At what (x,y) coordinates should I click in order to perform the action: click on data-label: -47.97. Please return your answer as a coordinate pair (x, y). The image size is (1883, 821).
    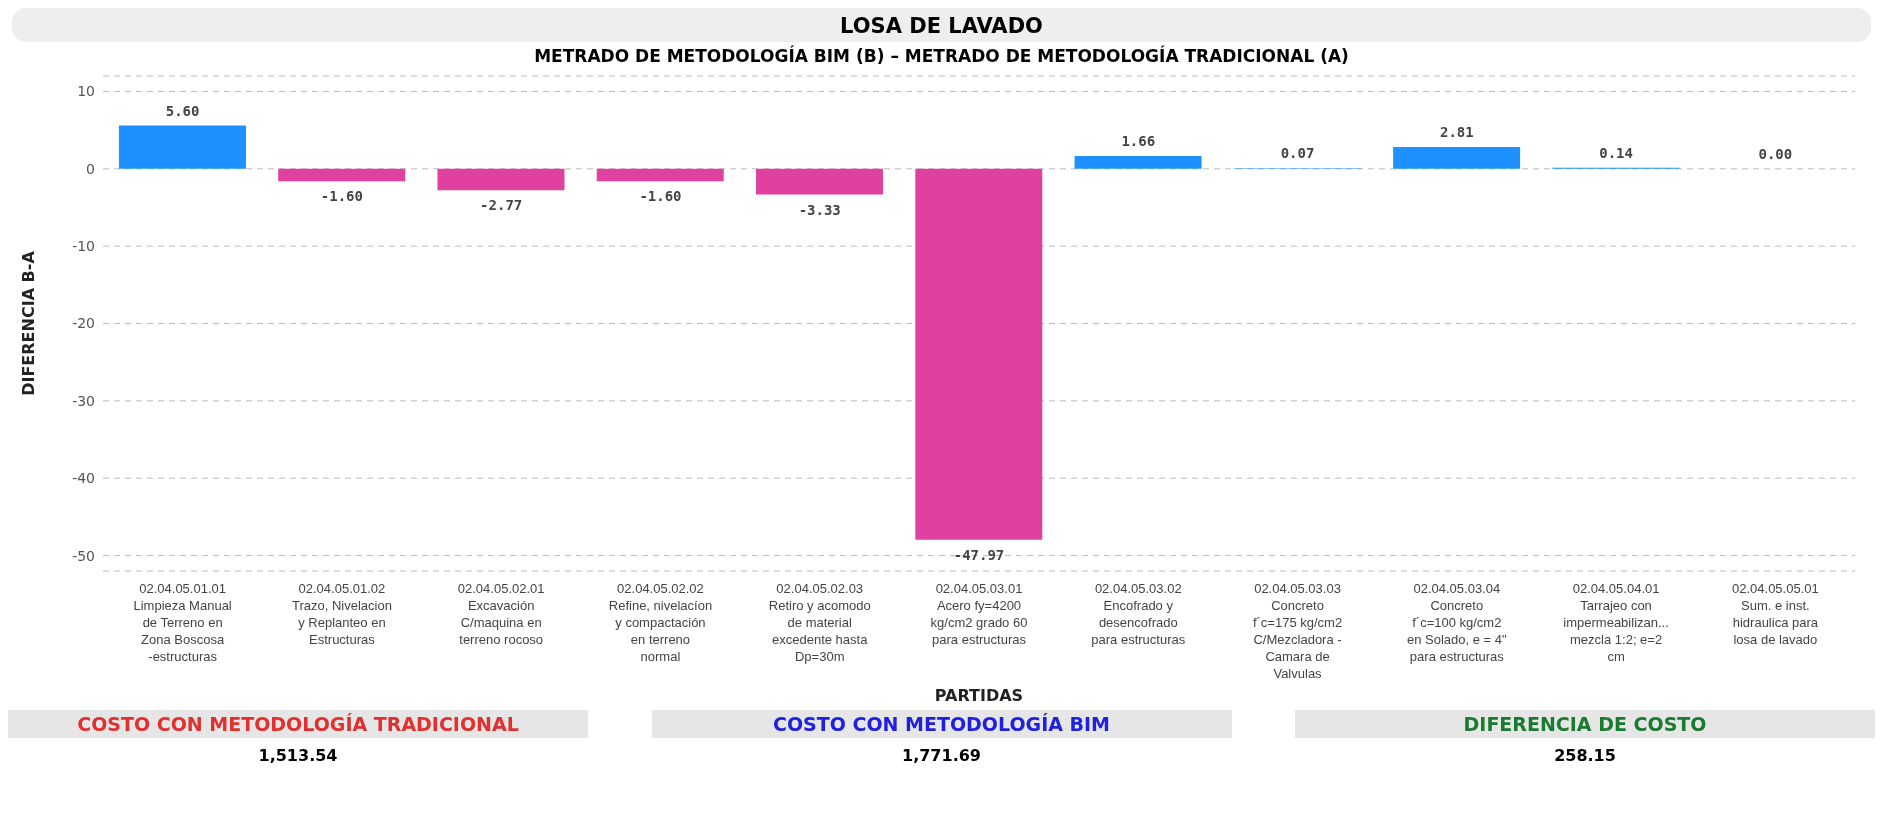
    Looking at the image, I should click on (979, 554).